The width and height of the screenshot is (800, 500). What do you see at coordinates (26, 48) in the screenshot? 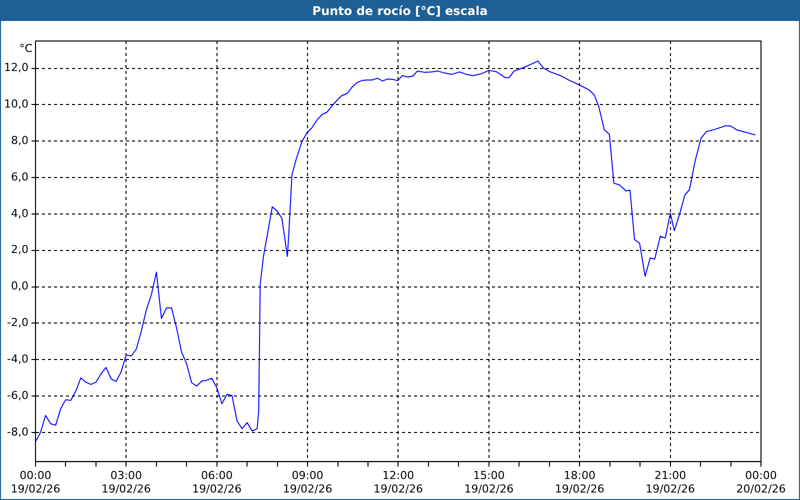
I see `y-axis-title: °C` at bounding box center [26, 48].